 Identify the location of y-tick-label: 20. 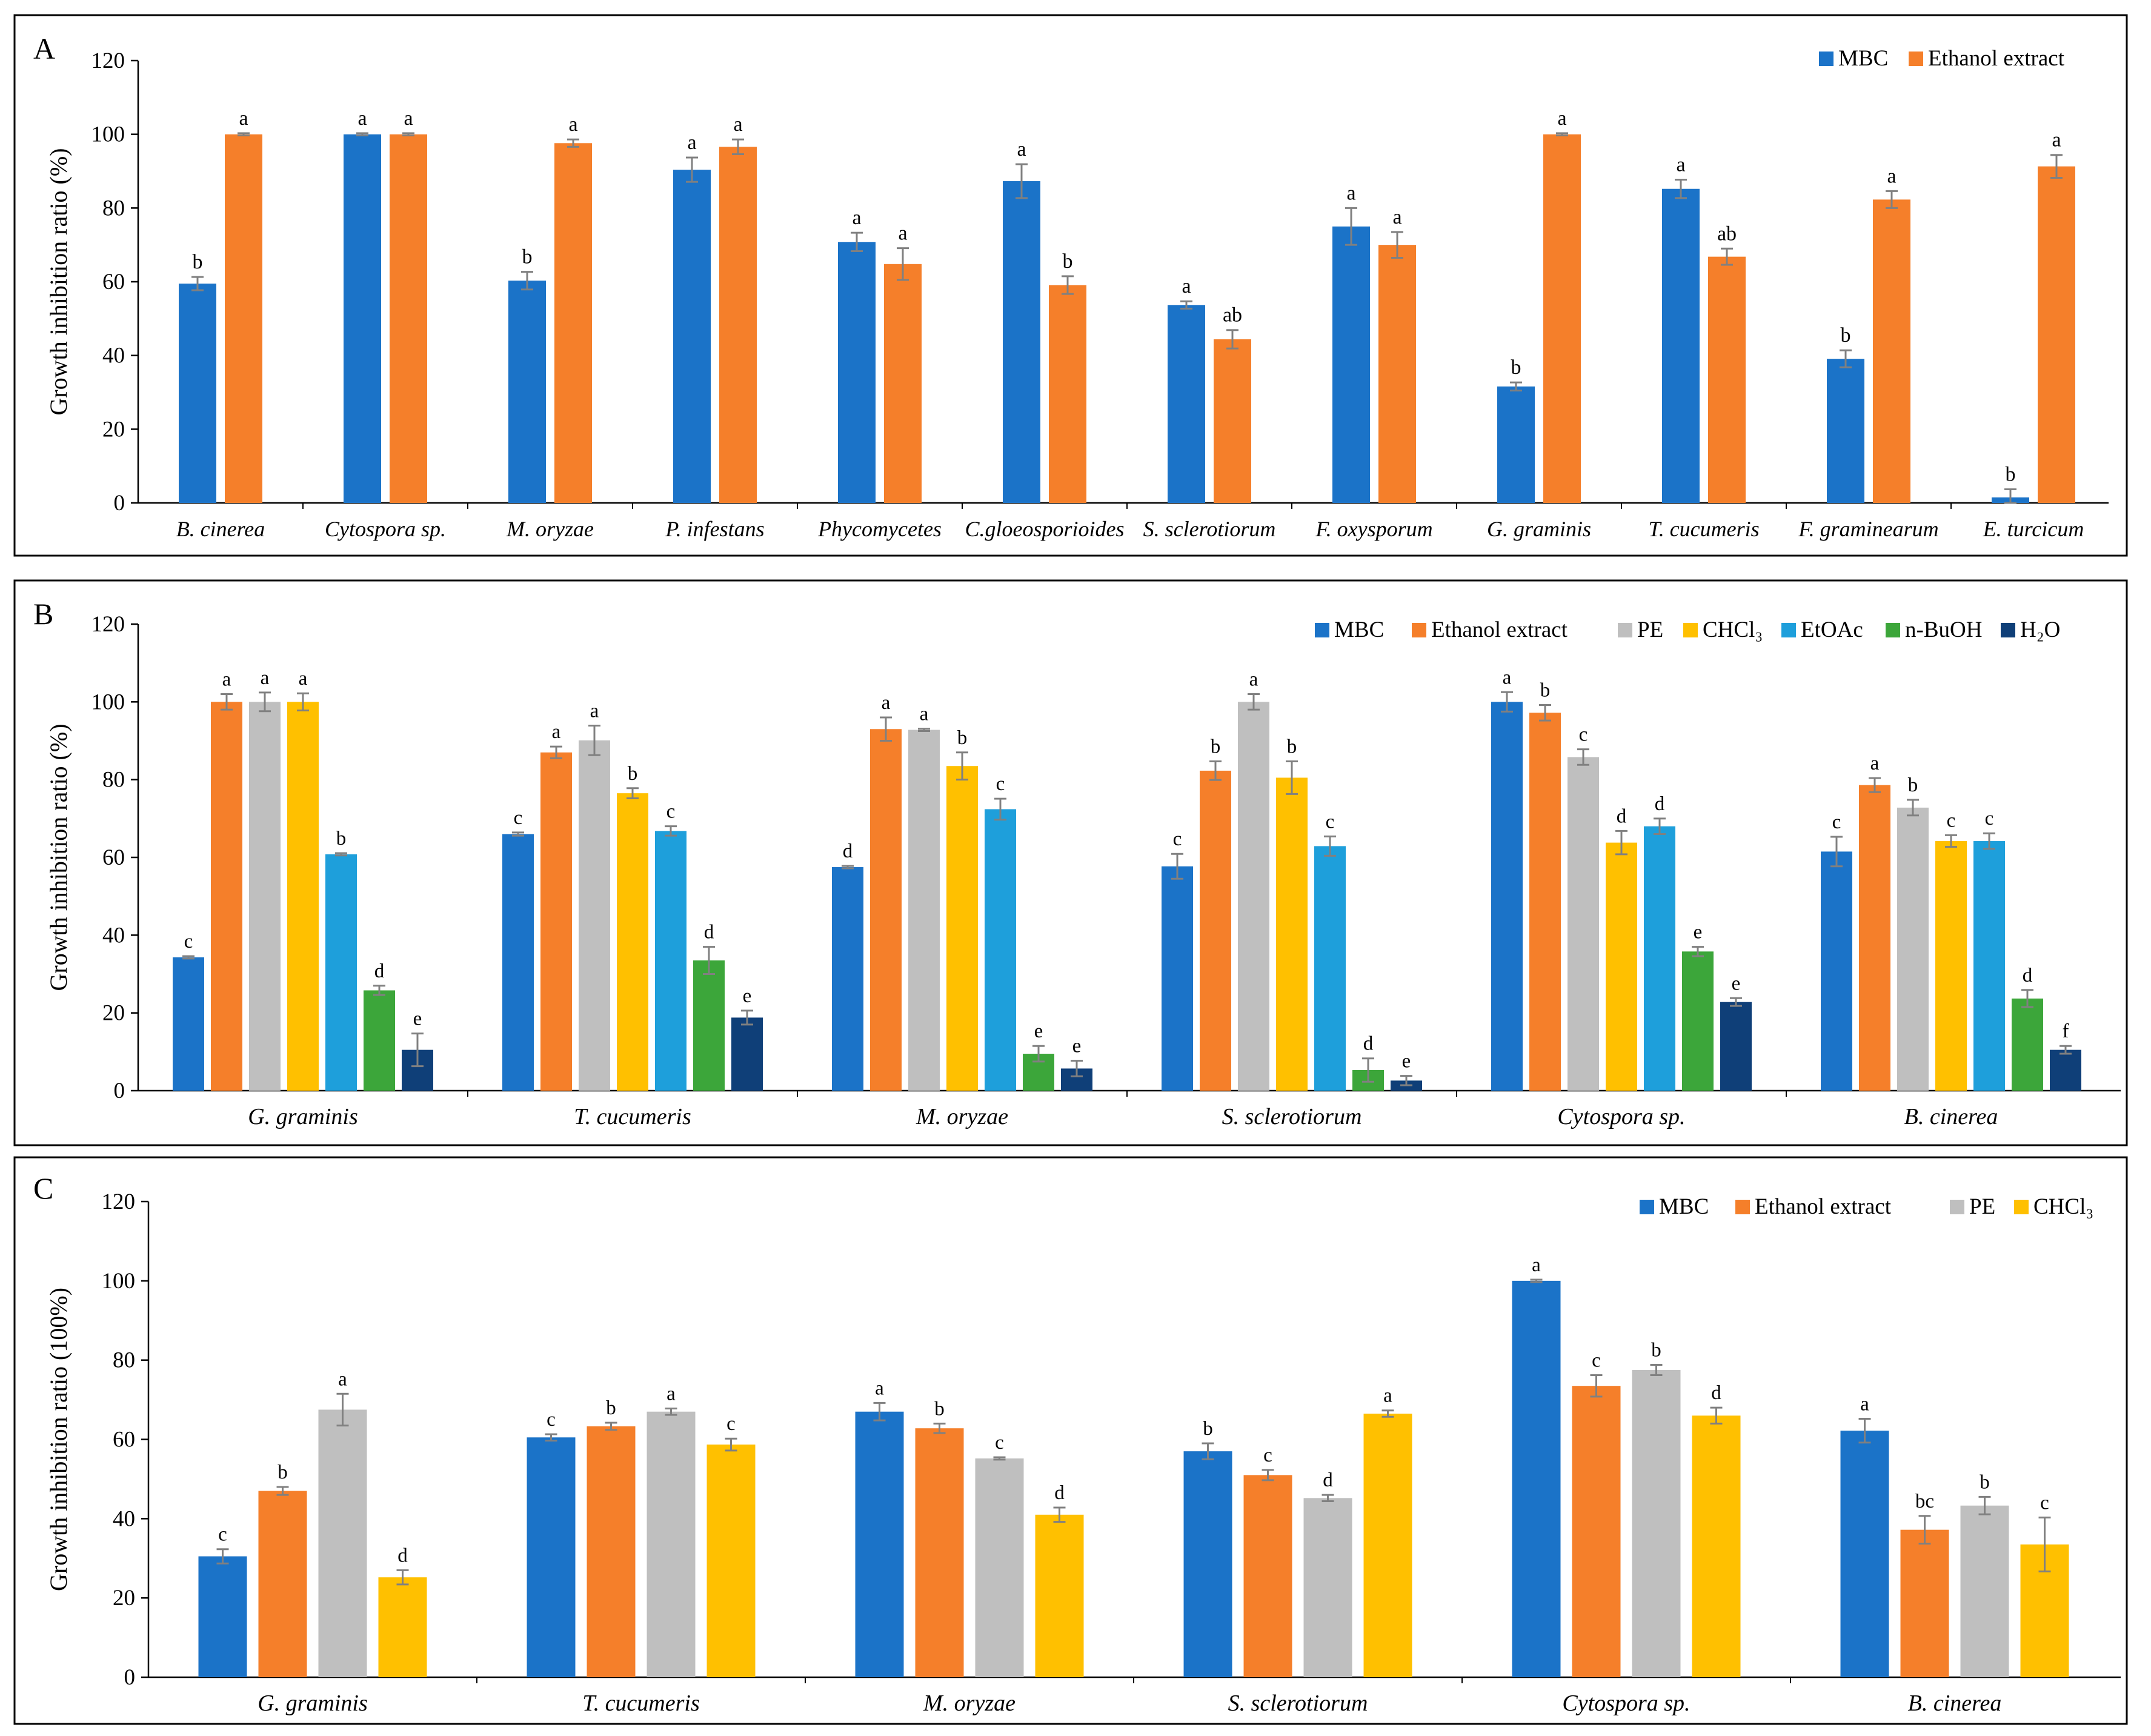
(124, 1598).